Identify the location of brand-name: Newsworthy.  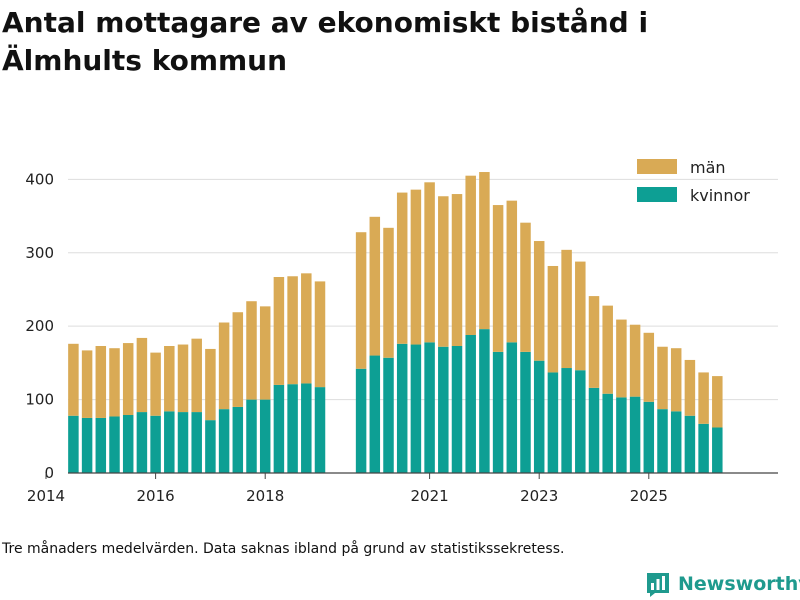
(739, 584).